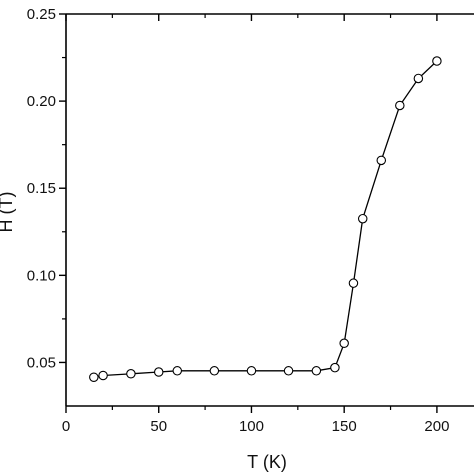  I want to click on x-tick-label: 100, so click(251, 426).